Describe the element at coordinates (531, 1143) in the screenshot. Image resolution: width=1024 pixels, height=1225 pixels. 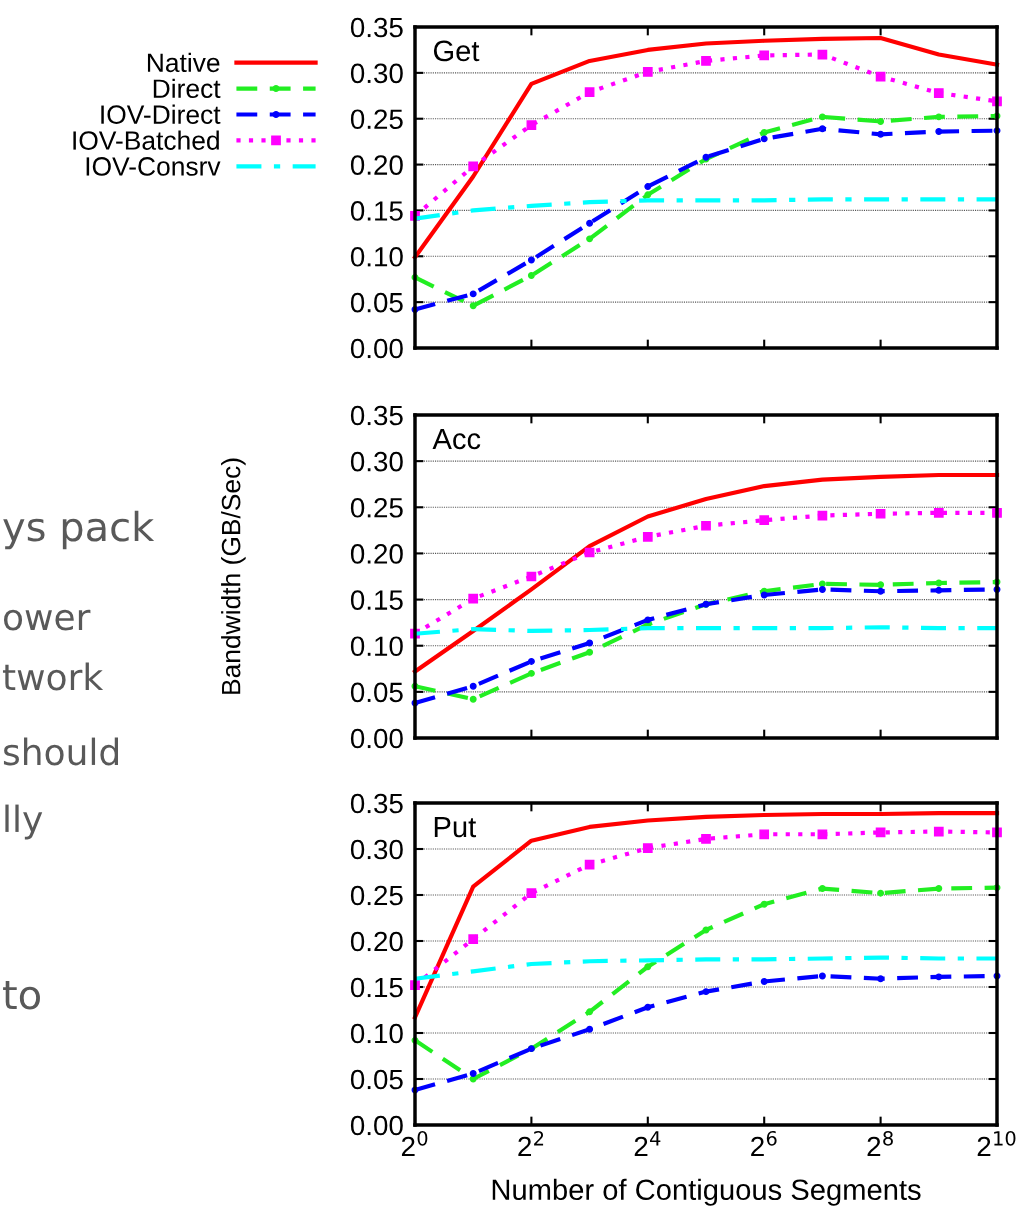
I see `x-tick-label: 2$^{2}$` at that location.